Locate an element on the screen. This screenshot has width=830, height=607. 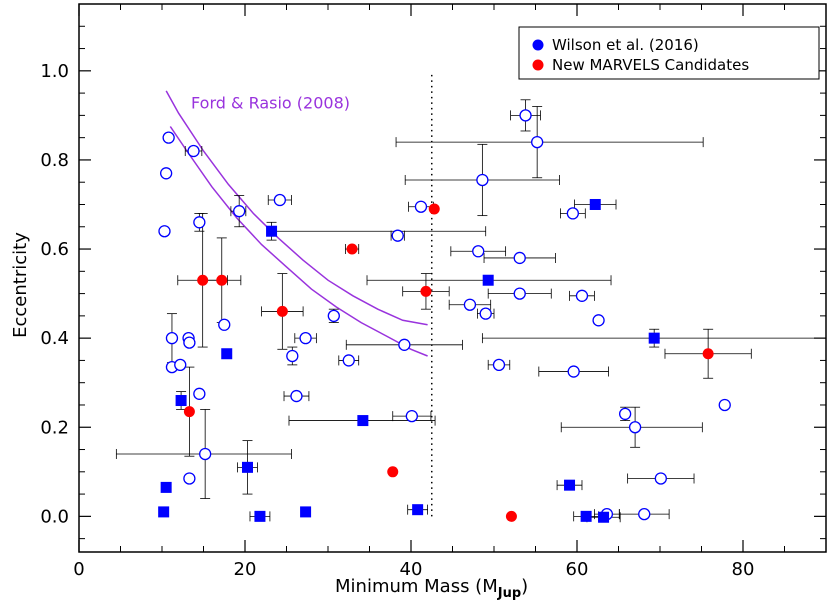
y-tick-label: 0.6 is located at coordinates (54, 249).